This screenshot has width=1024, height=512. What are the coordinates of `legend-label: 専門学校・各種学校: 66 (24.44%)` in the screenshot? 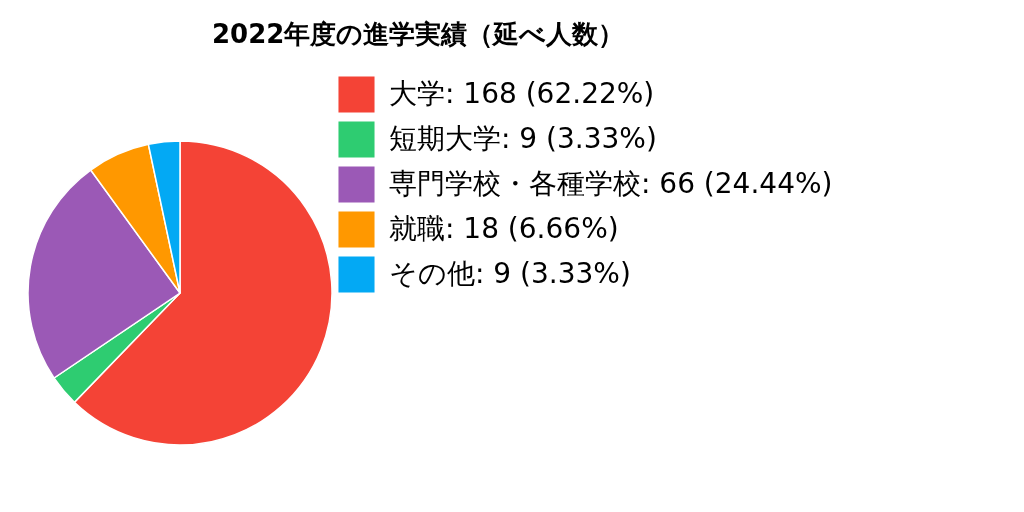 It's located at (611, 183).